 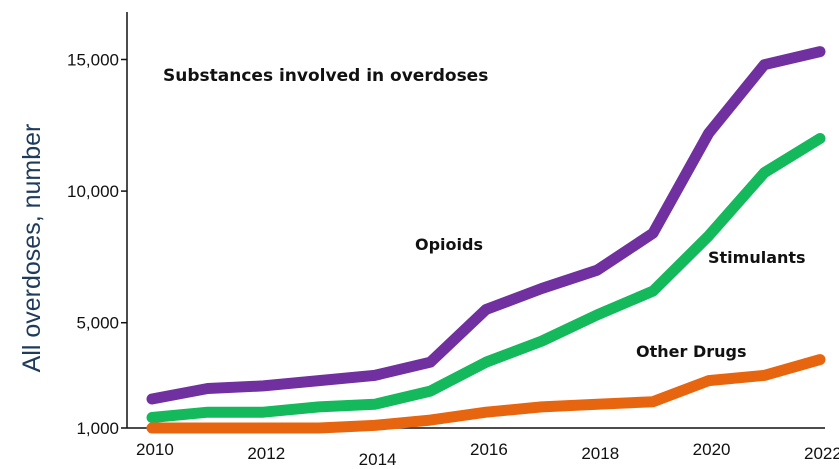 What do you see at coordinates (691, 351) in the screenshot?
I see `series-label-other-drugs: Other Drugs` at bounding box center [691, 351].